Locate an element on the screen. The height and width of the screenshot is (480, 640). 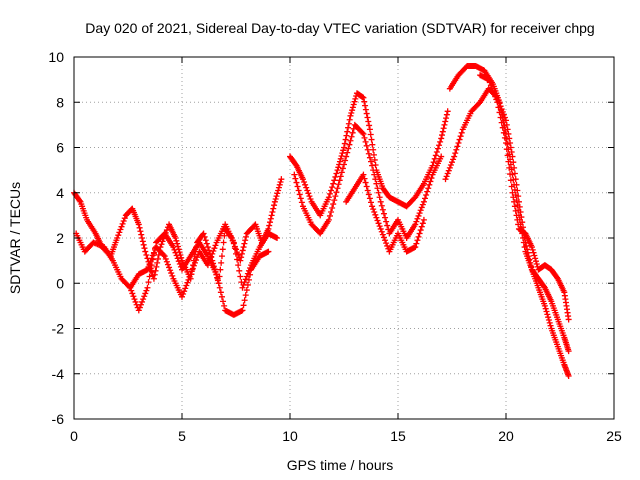
series-trace-d is located at coordinates (369, 154).